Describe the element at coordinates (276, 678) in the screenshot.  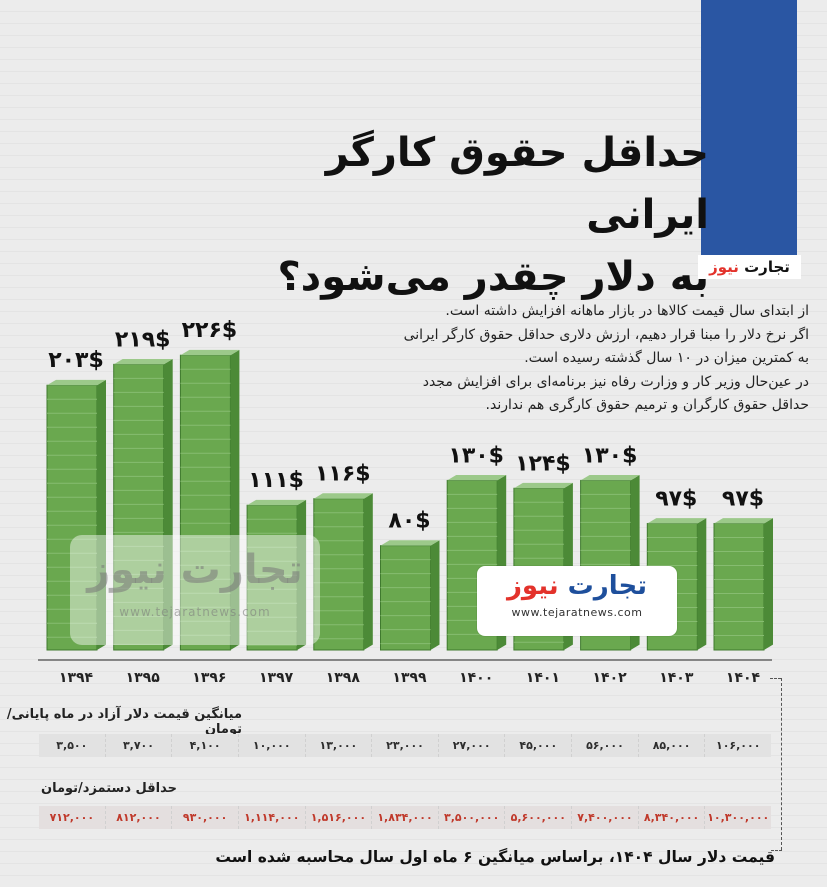
I see `year-tick-label: ۱۳۹۷` at that location.